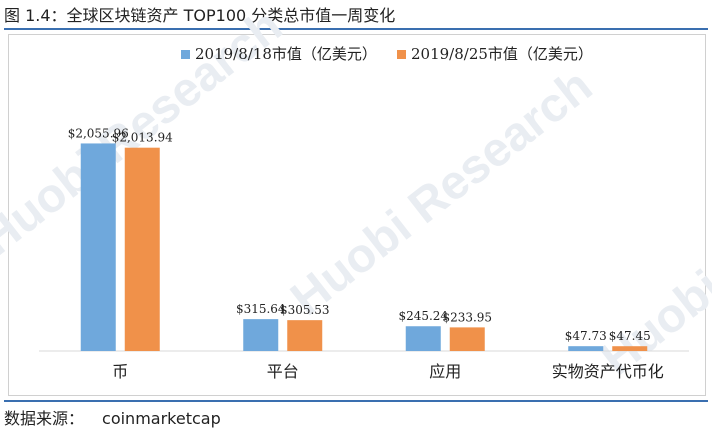 The height and width of the screenshot is (441, 712). What do you see at coordinates (423, 316) in the screenshot?
I see `data-label-1-3: $245.24` at bounding box center [423, 316].